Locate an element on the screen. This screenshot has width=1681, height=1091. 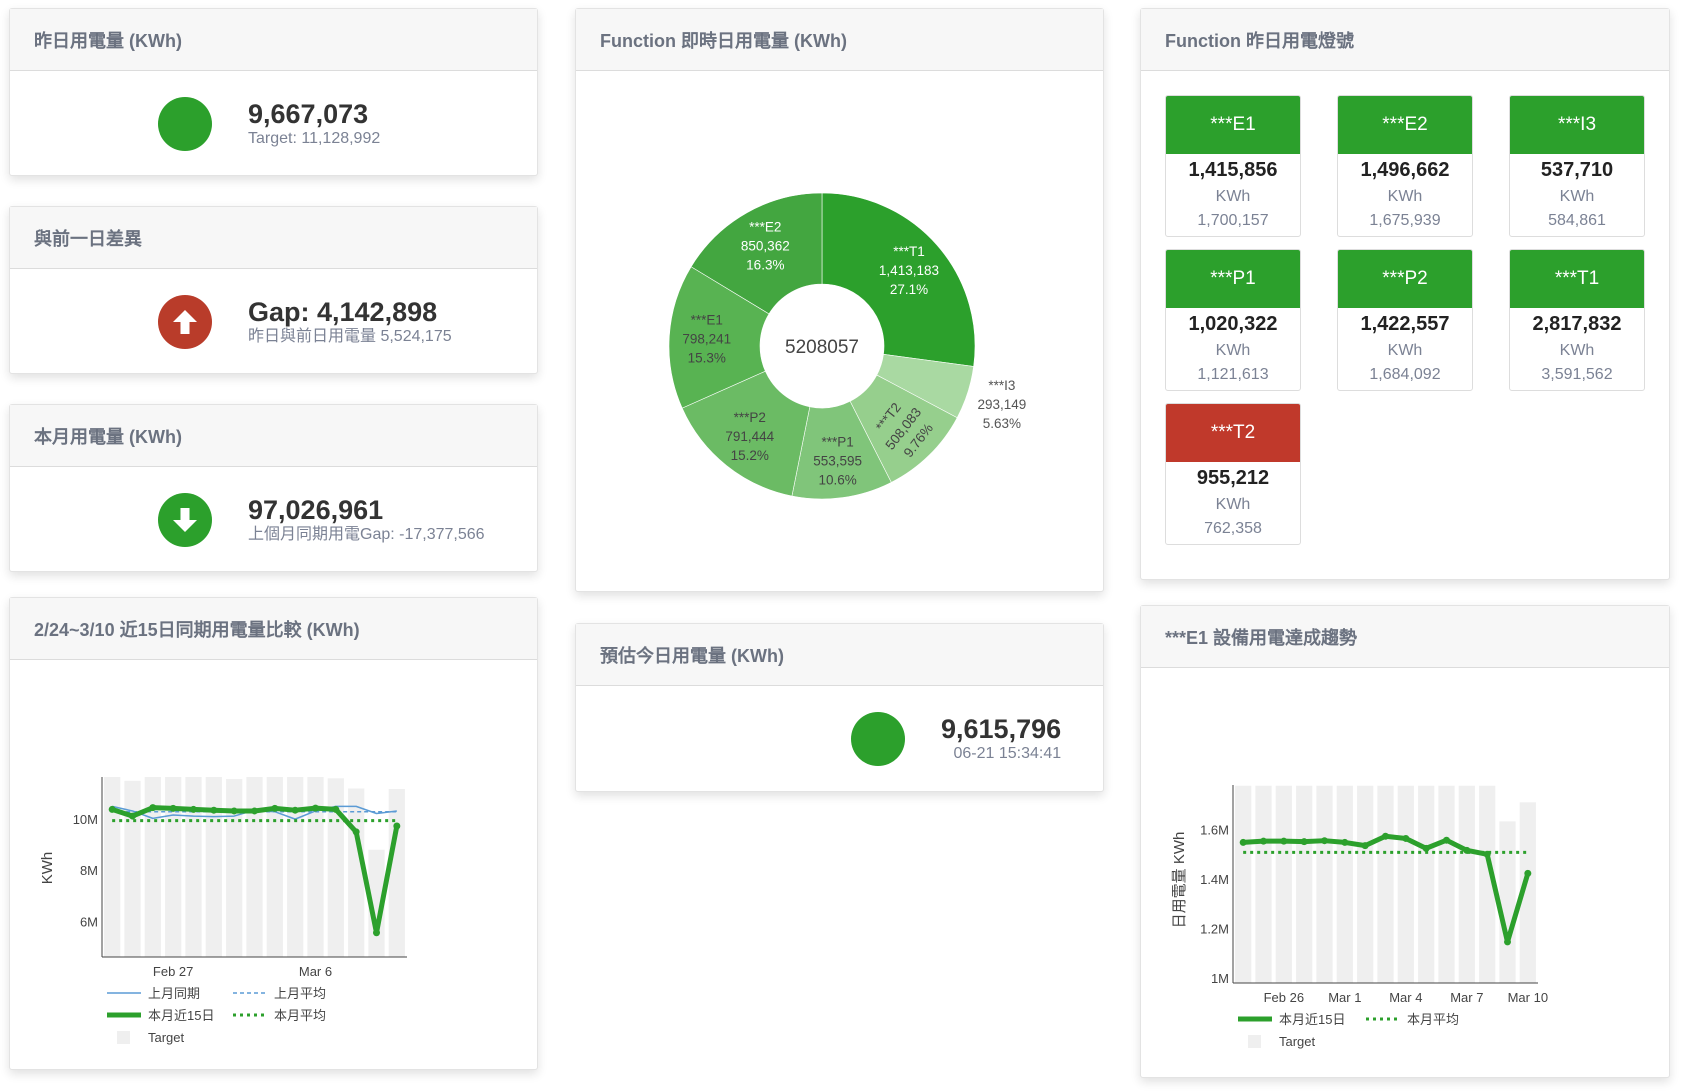
card-title: Function 昨日用電燈號 is located at coordinates (1405, 40).